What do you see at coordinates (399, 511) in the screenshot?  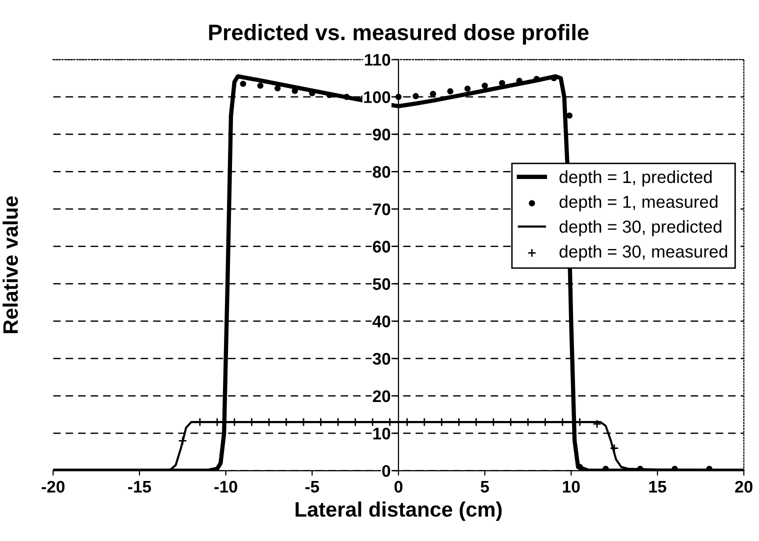 I see `x-axis-title: Lateral distance (cm)` at bounding box center [399, 511].